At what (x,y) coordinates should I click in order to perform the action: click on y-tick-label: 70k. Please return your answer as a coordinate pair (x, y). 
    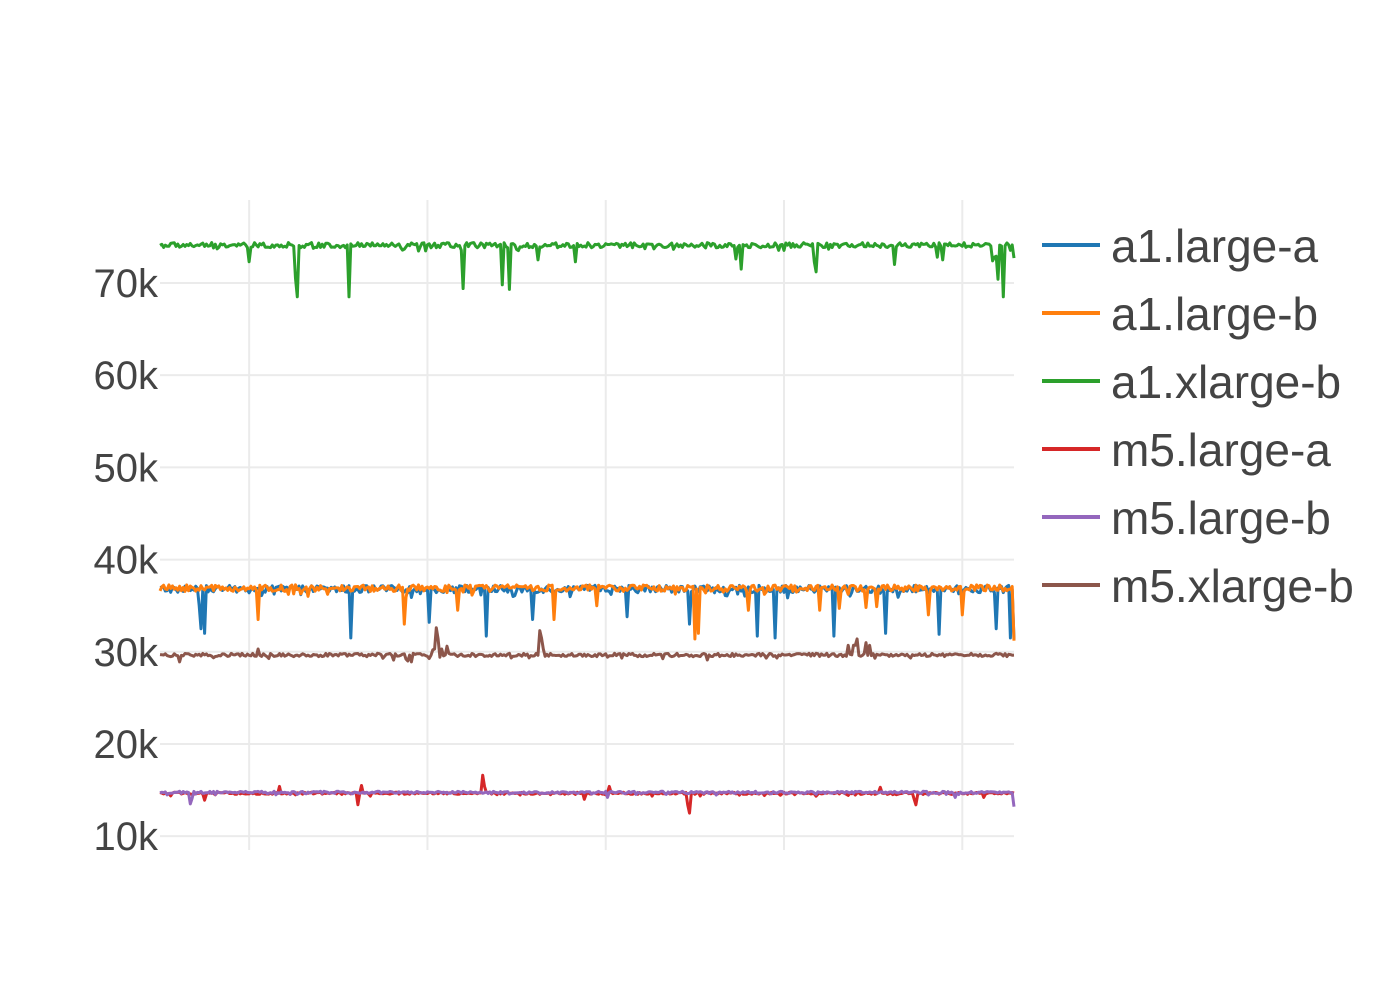
    Looking at the image, I should click on (126, 284).